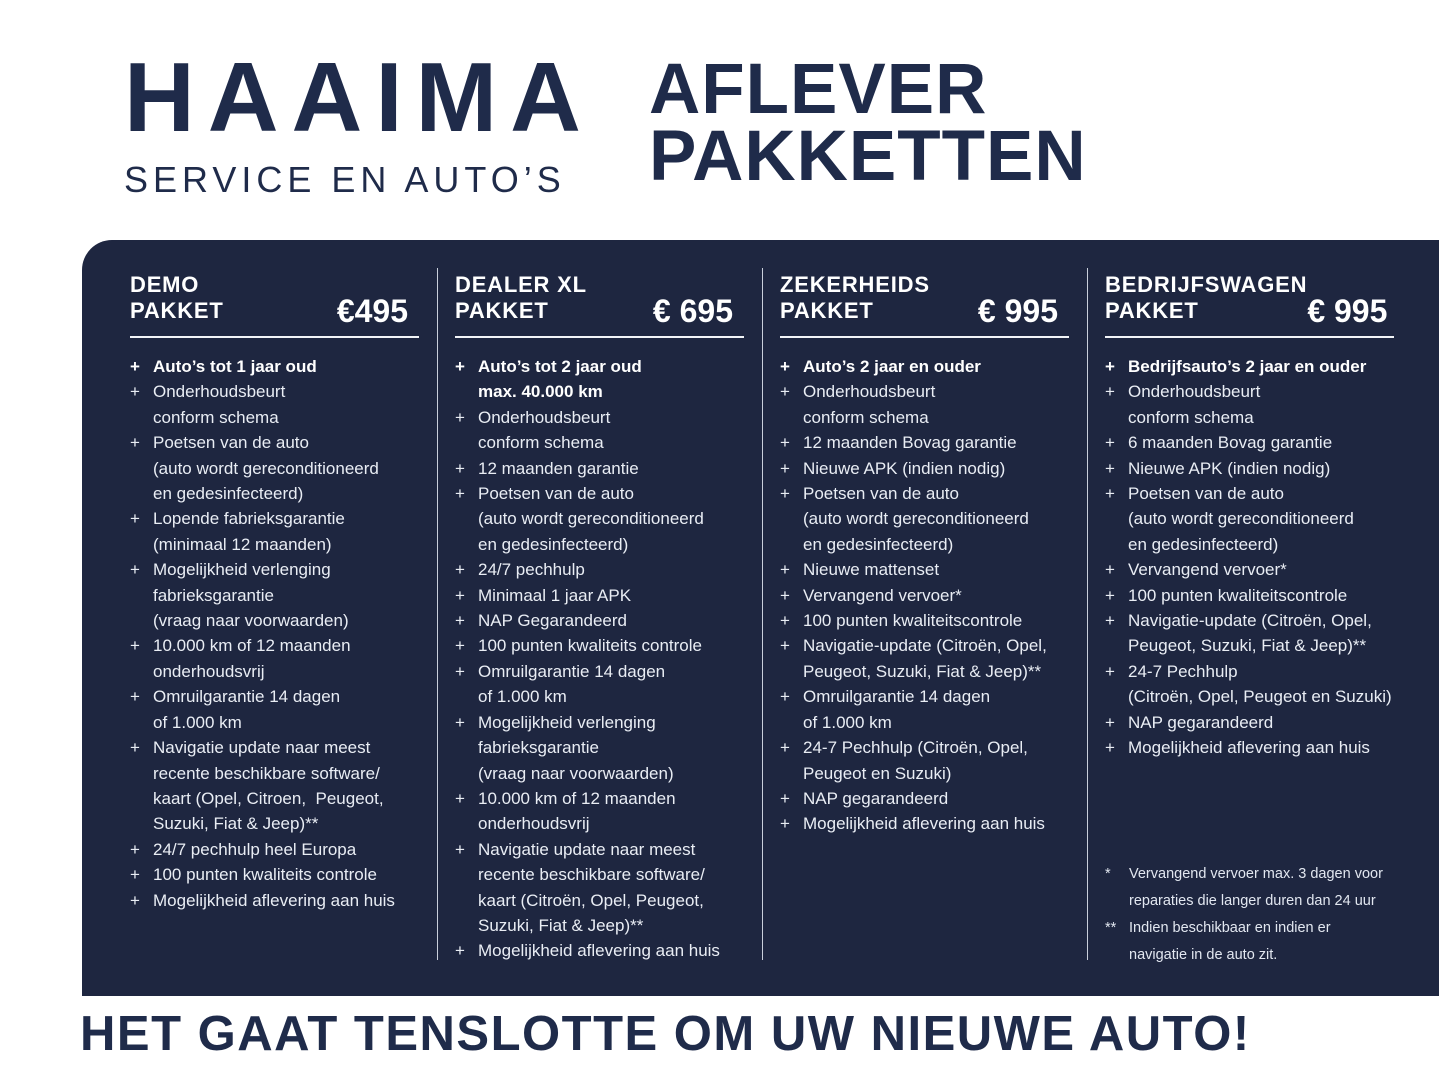 This screenshot has width=1439, height=1080. What do you see at coordinates (1229, 468) in the screenshot?
I see `item-line: Nieuwe APK (indien nodig)` at bounding box center [1229, 468].